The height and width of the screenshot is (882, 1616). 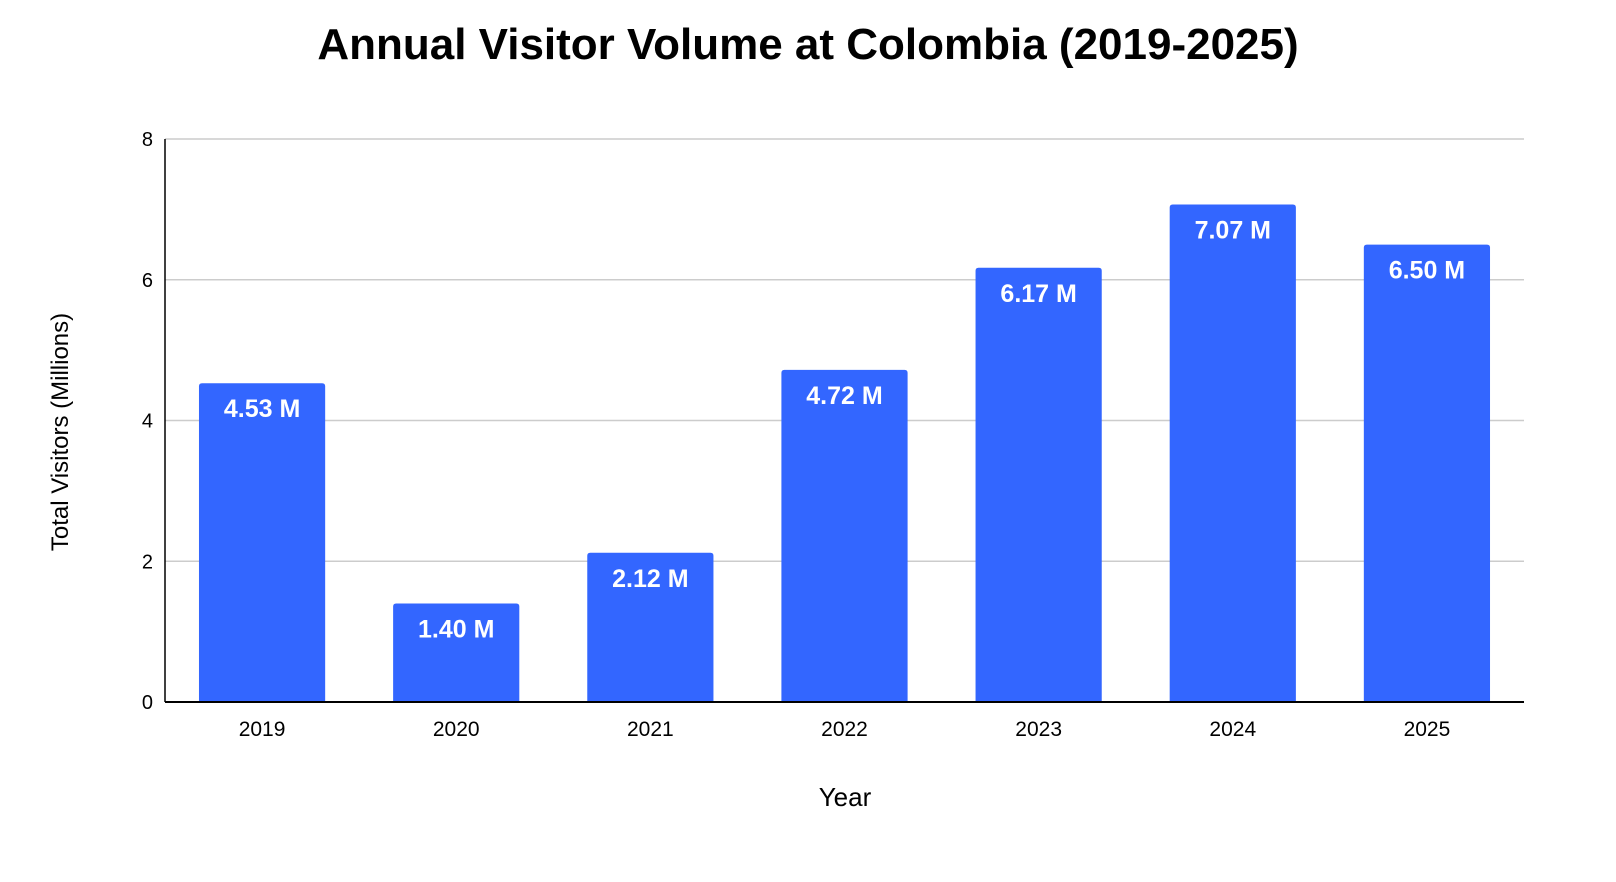 I want to click on y-tick-label: 8, so click(x=147, y=140).